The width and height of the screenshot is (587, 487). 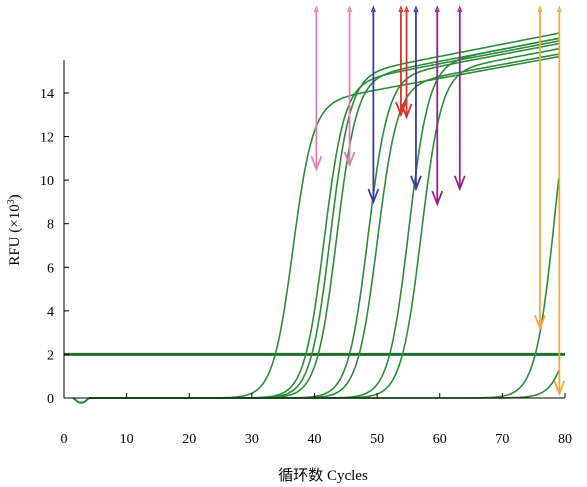 I want to click on y-tick-label: 10, so click(x=47, y=181).